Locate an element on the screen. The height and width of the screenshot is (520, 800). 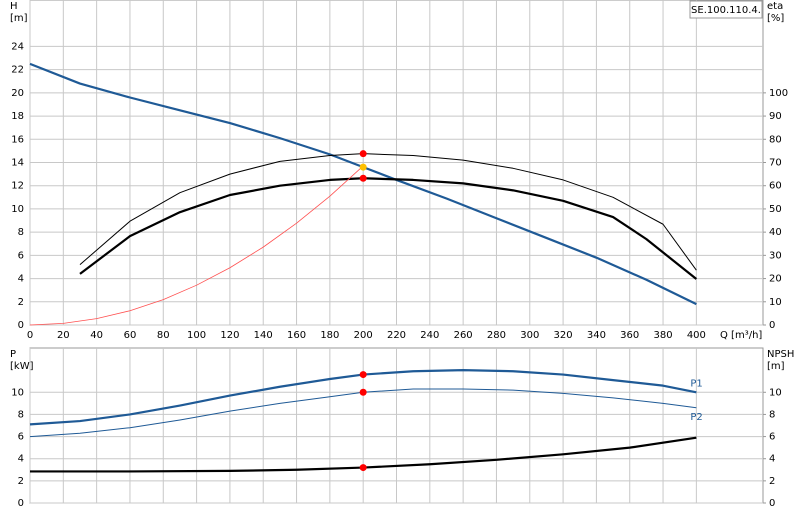
y-tick-label: 24 is located at coordinates (17, 46).